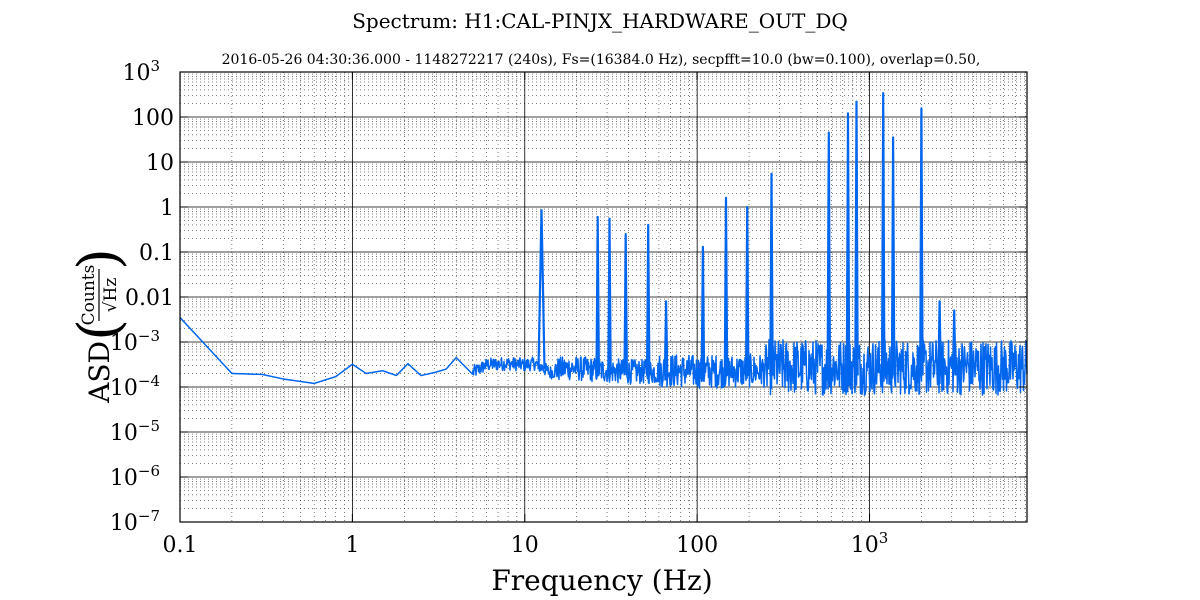 Image resolution: width=1200 pixels, height=600 pixels. I want to click on y-tick-label: 10⁻⁴, so click(135, 386).